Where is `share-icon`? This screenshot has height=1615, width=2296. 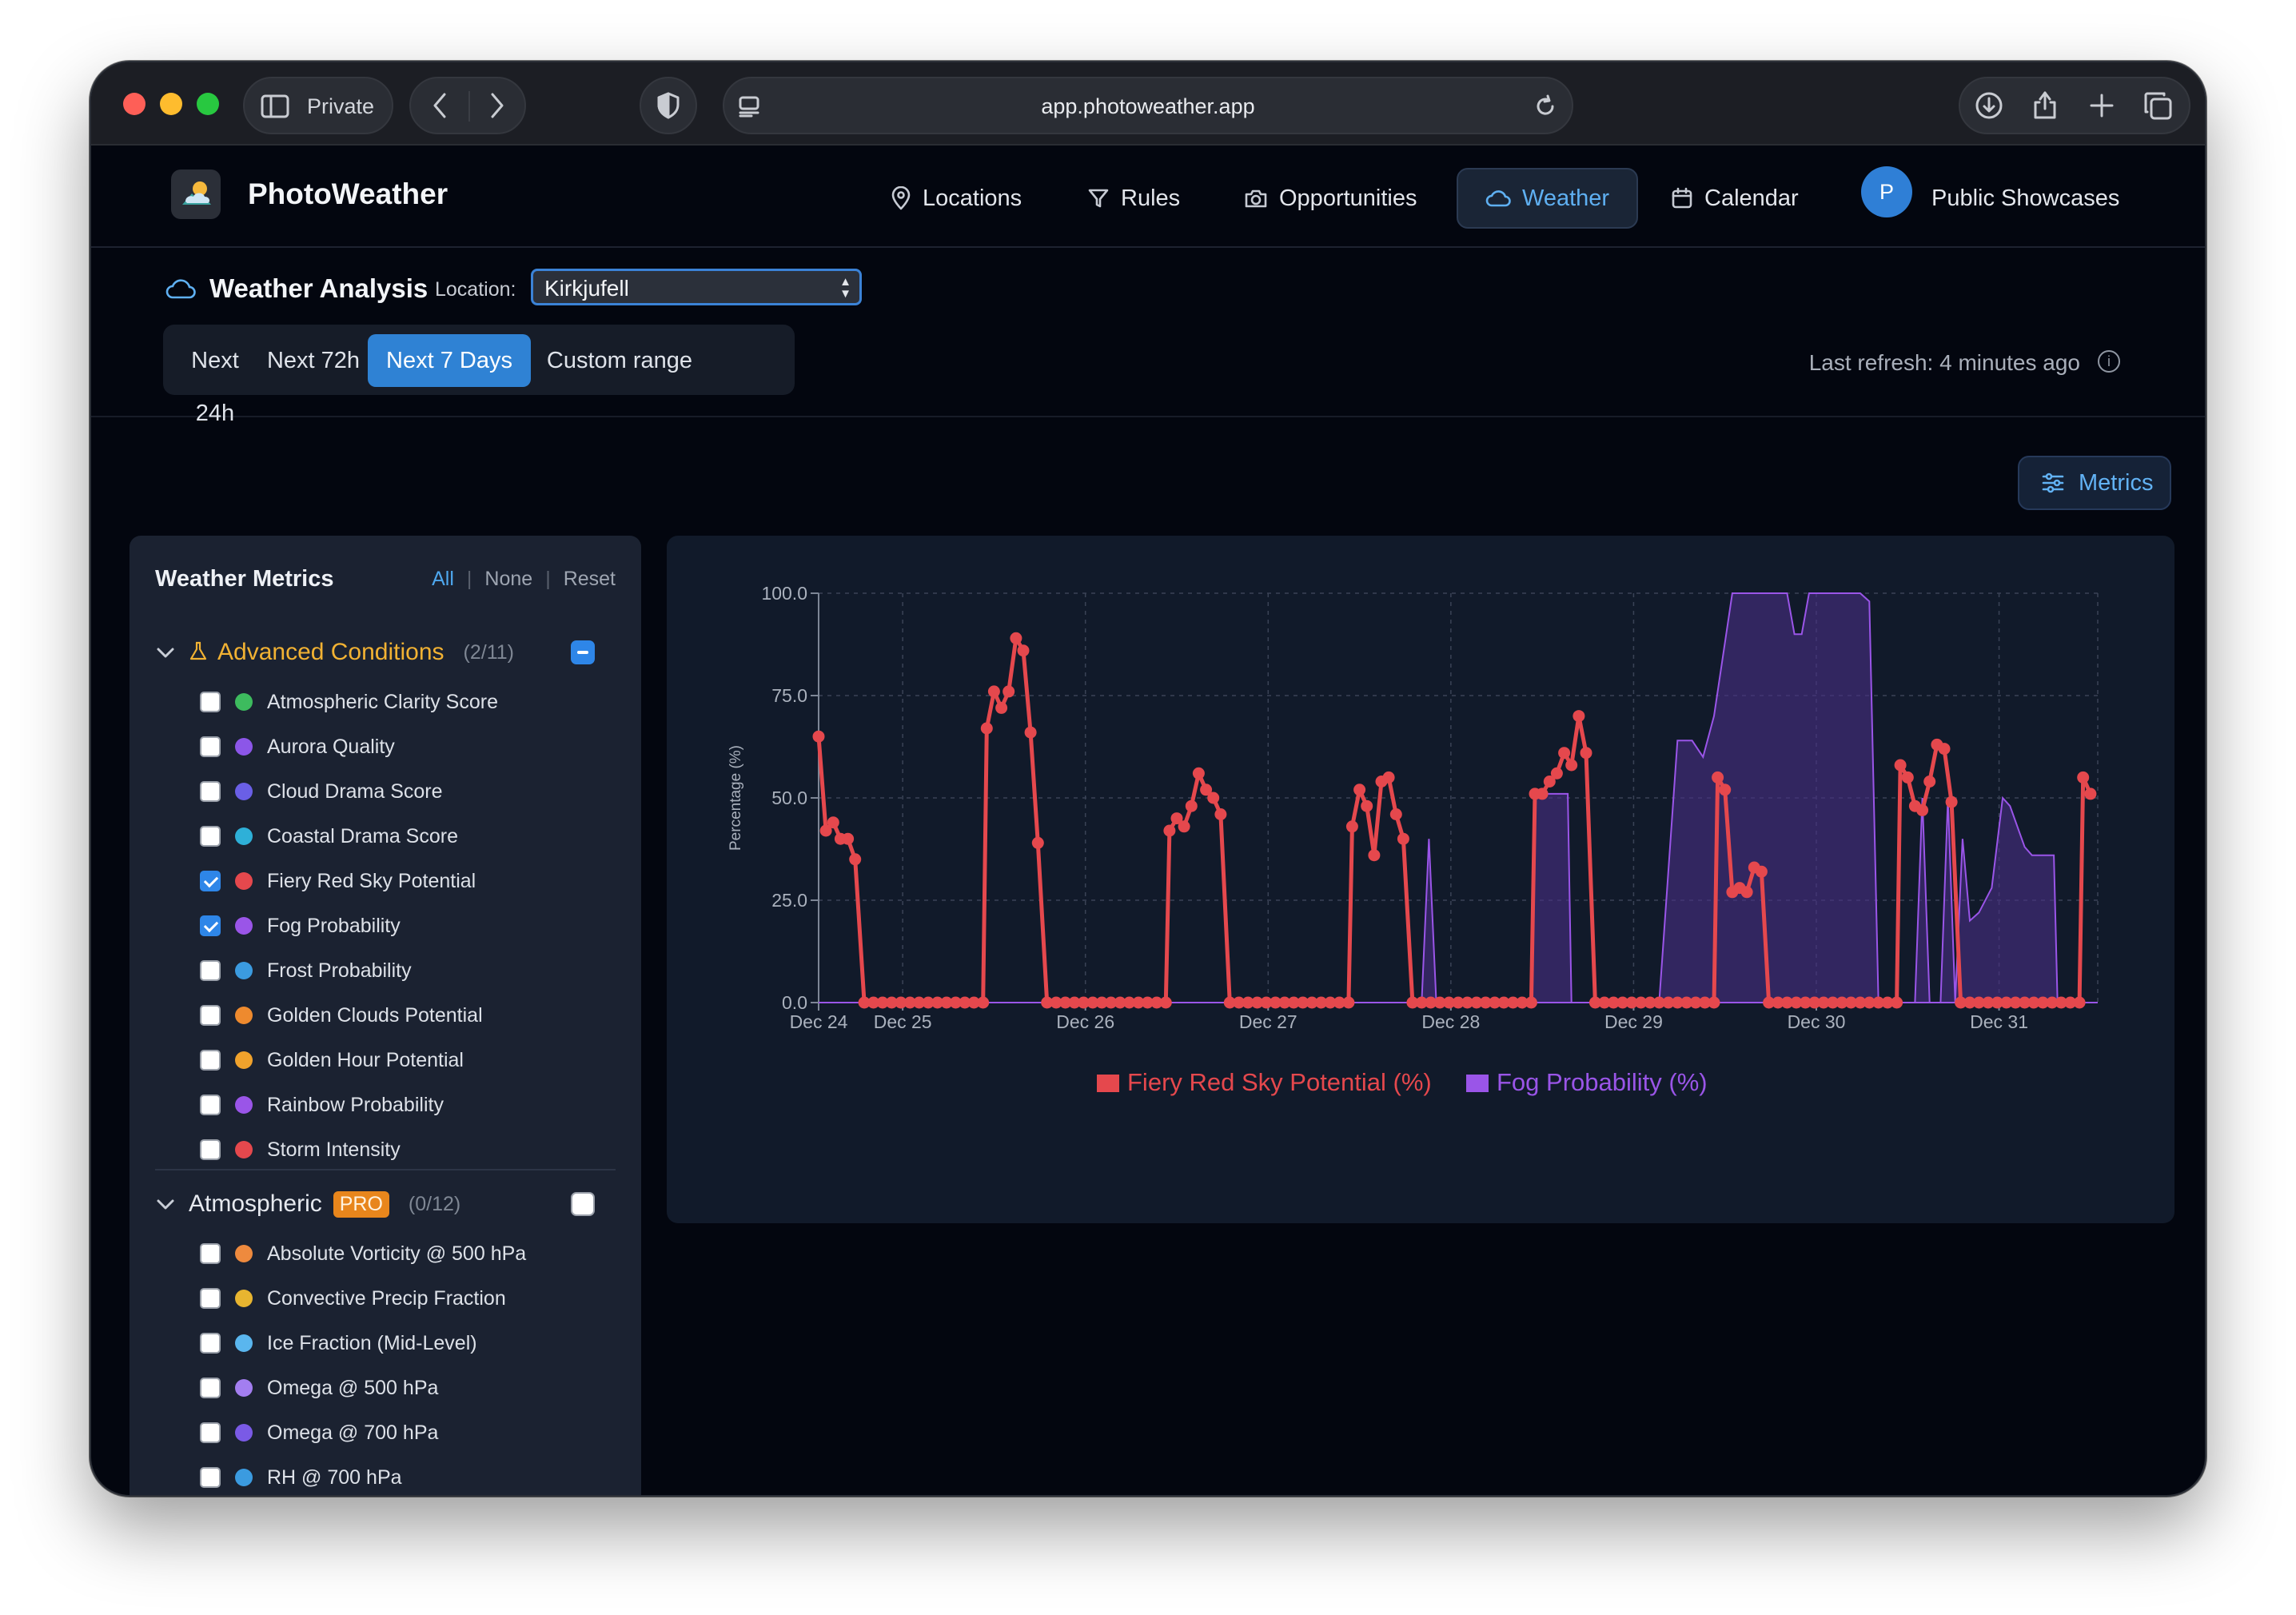
share-icon is located at coordinates (2045, 105).